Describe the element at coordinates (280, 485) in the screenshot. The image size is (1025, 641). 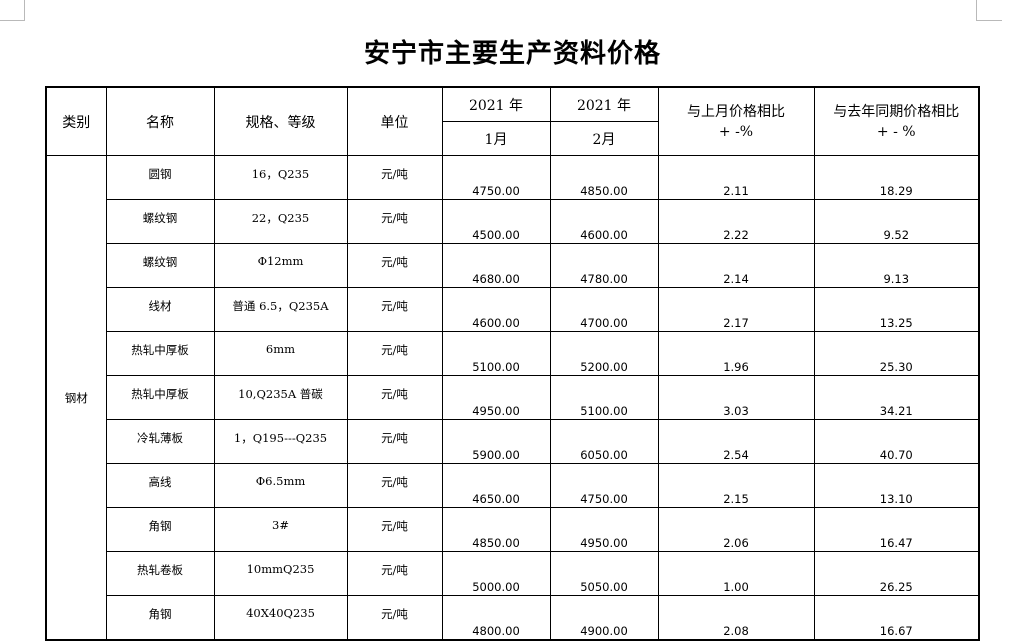
I see `cell-spec: Φ6.5mm` at that location.